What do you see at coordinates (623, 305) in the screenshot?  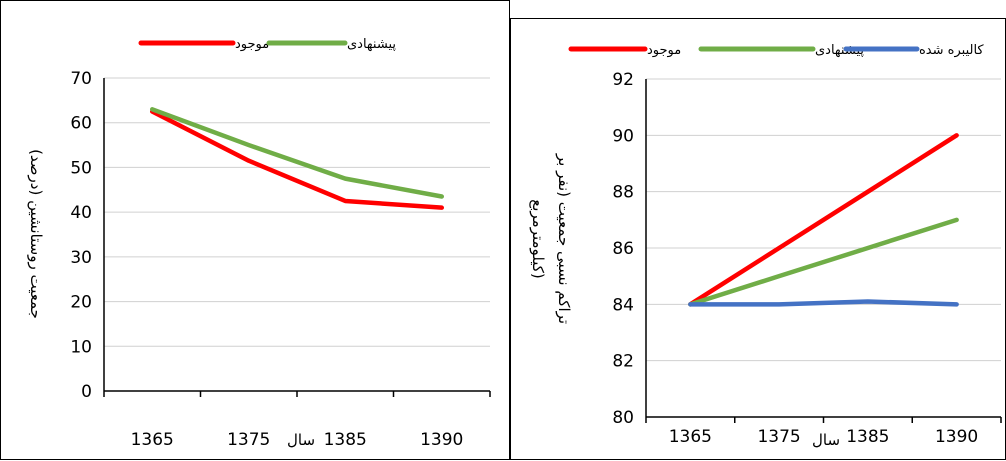 I see `y-tick-label: 84` at bounding box center [623, 305].